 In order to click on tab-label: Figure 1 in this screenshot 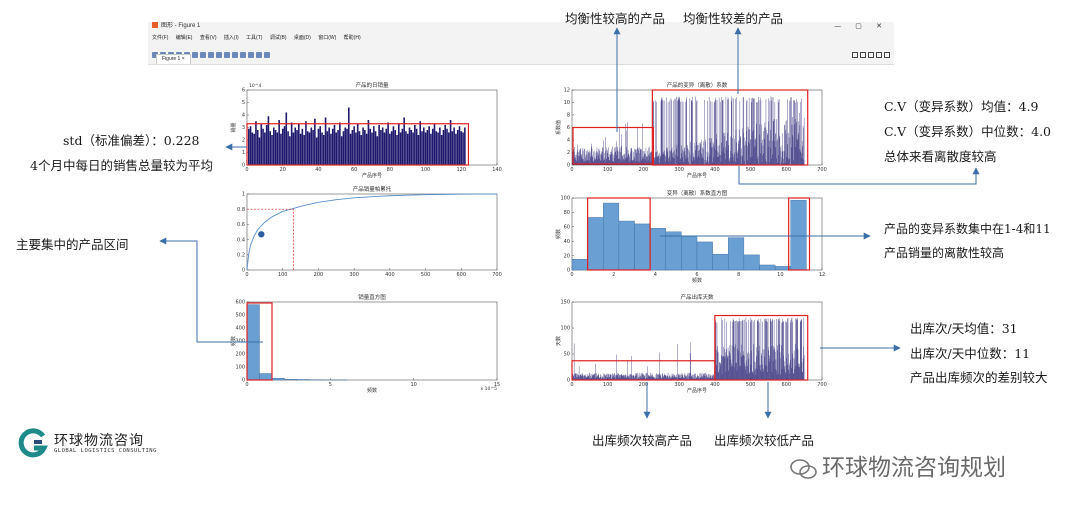, I will do `click(171, 59)`.